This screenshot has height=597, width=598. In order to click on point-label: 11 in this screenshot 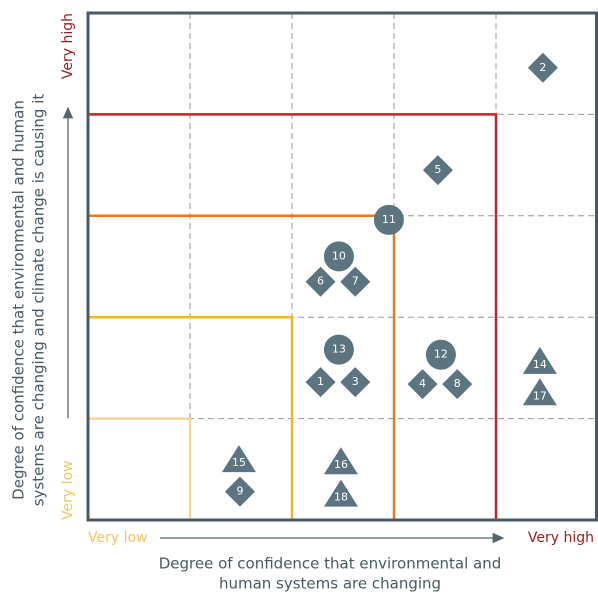, I will do `click(389, 219)`.